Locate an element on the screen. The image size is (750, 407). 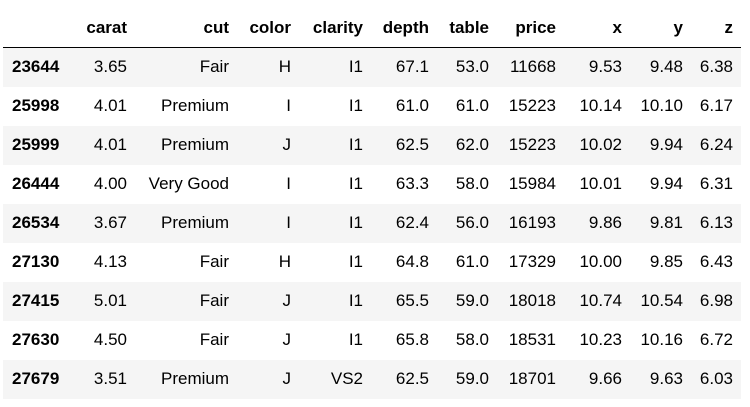
column-header-clarity: clarity is located at coordinates (335, 28).